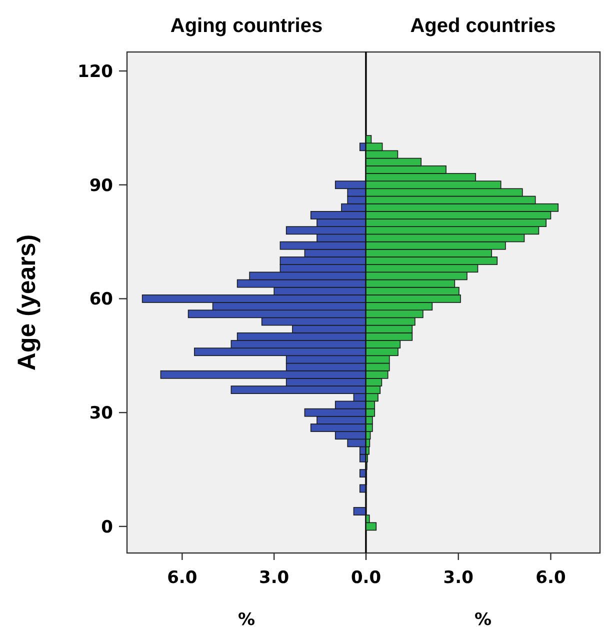 This screenshot has width=605, height=627. What do you see at coordinates (27, 302) in the screenshot?
I see `y-axis-title: Age (years)` at bounding box center [27, 302].